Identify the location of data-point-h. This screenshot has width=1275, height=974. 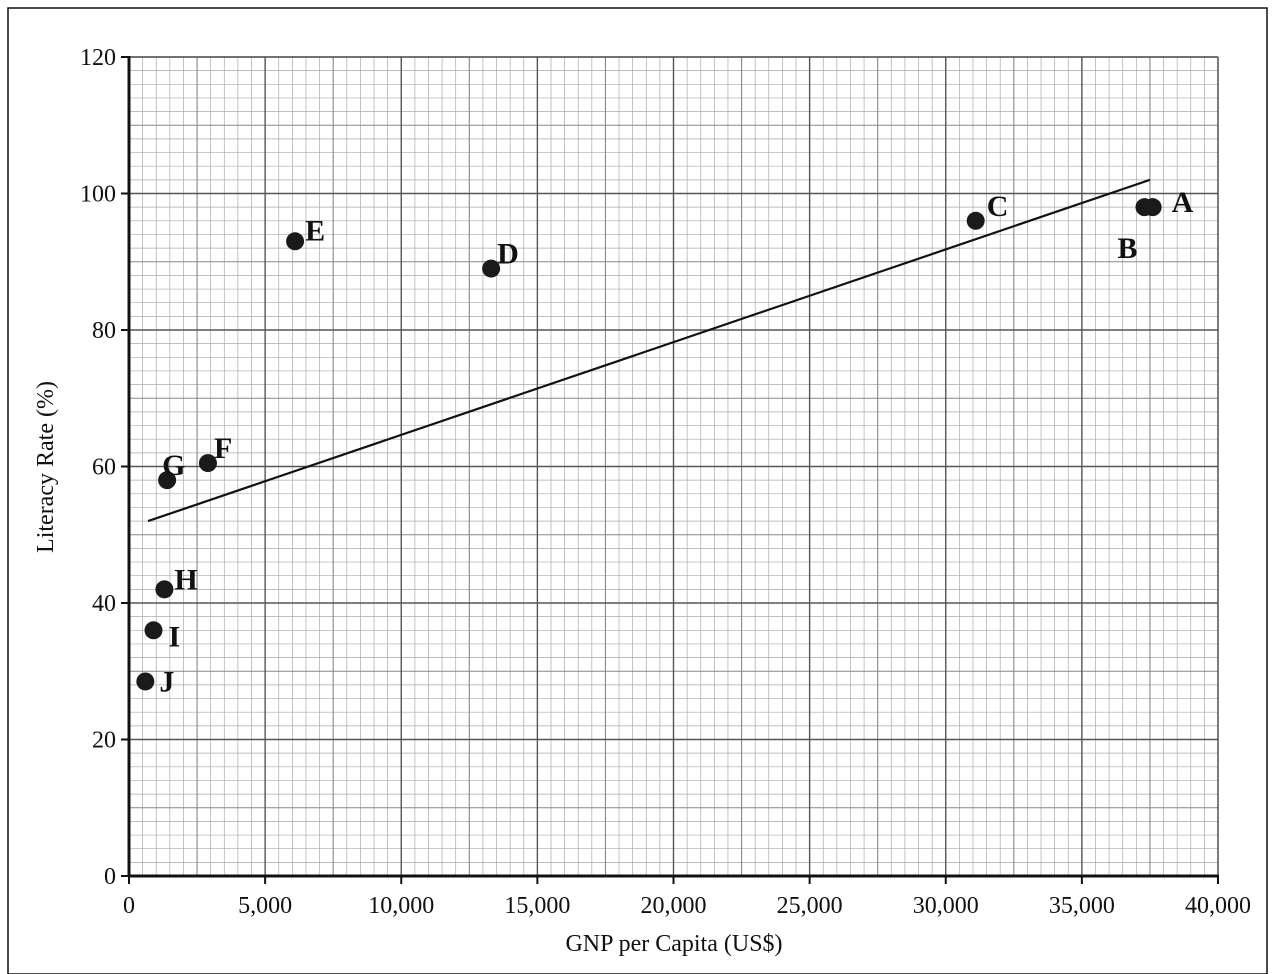
(164, 589).